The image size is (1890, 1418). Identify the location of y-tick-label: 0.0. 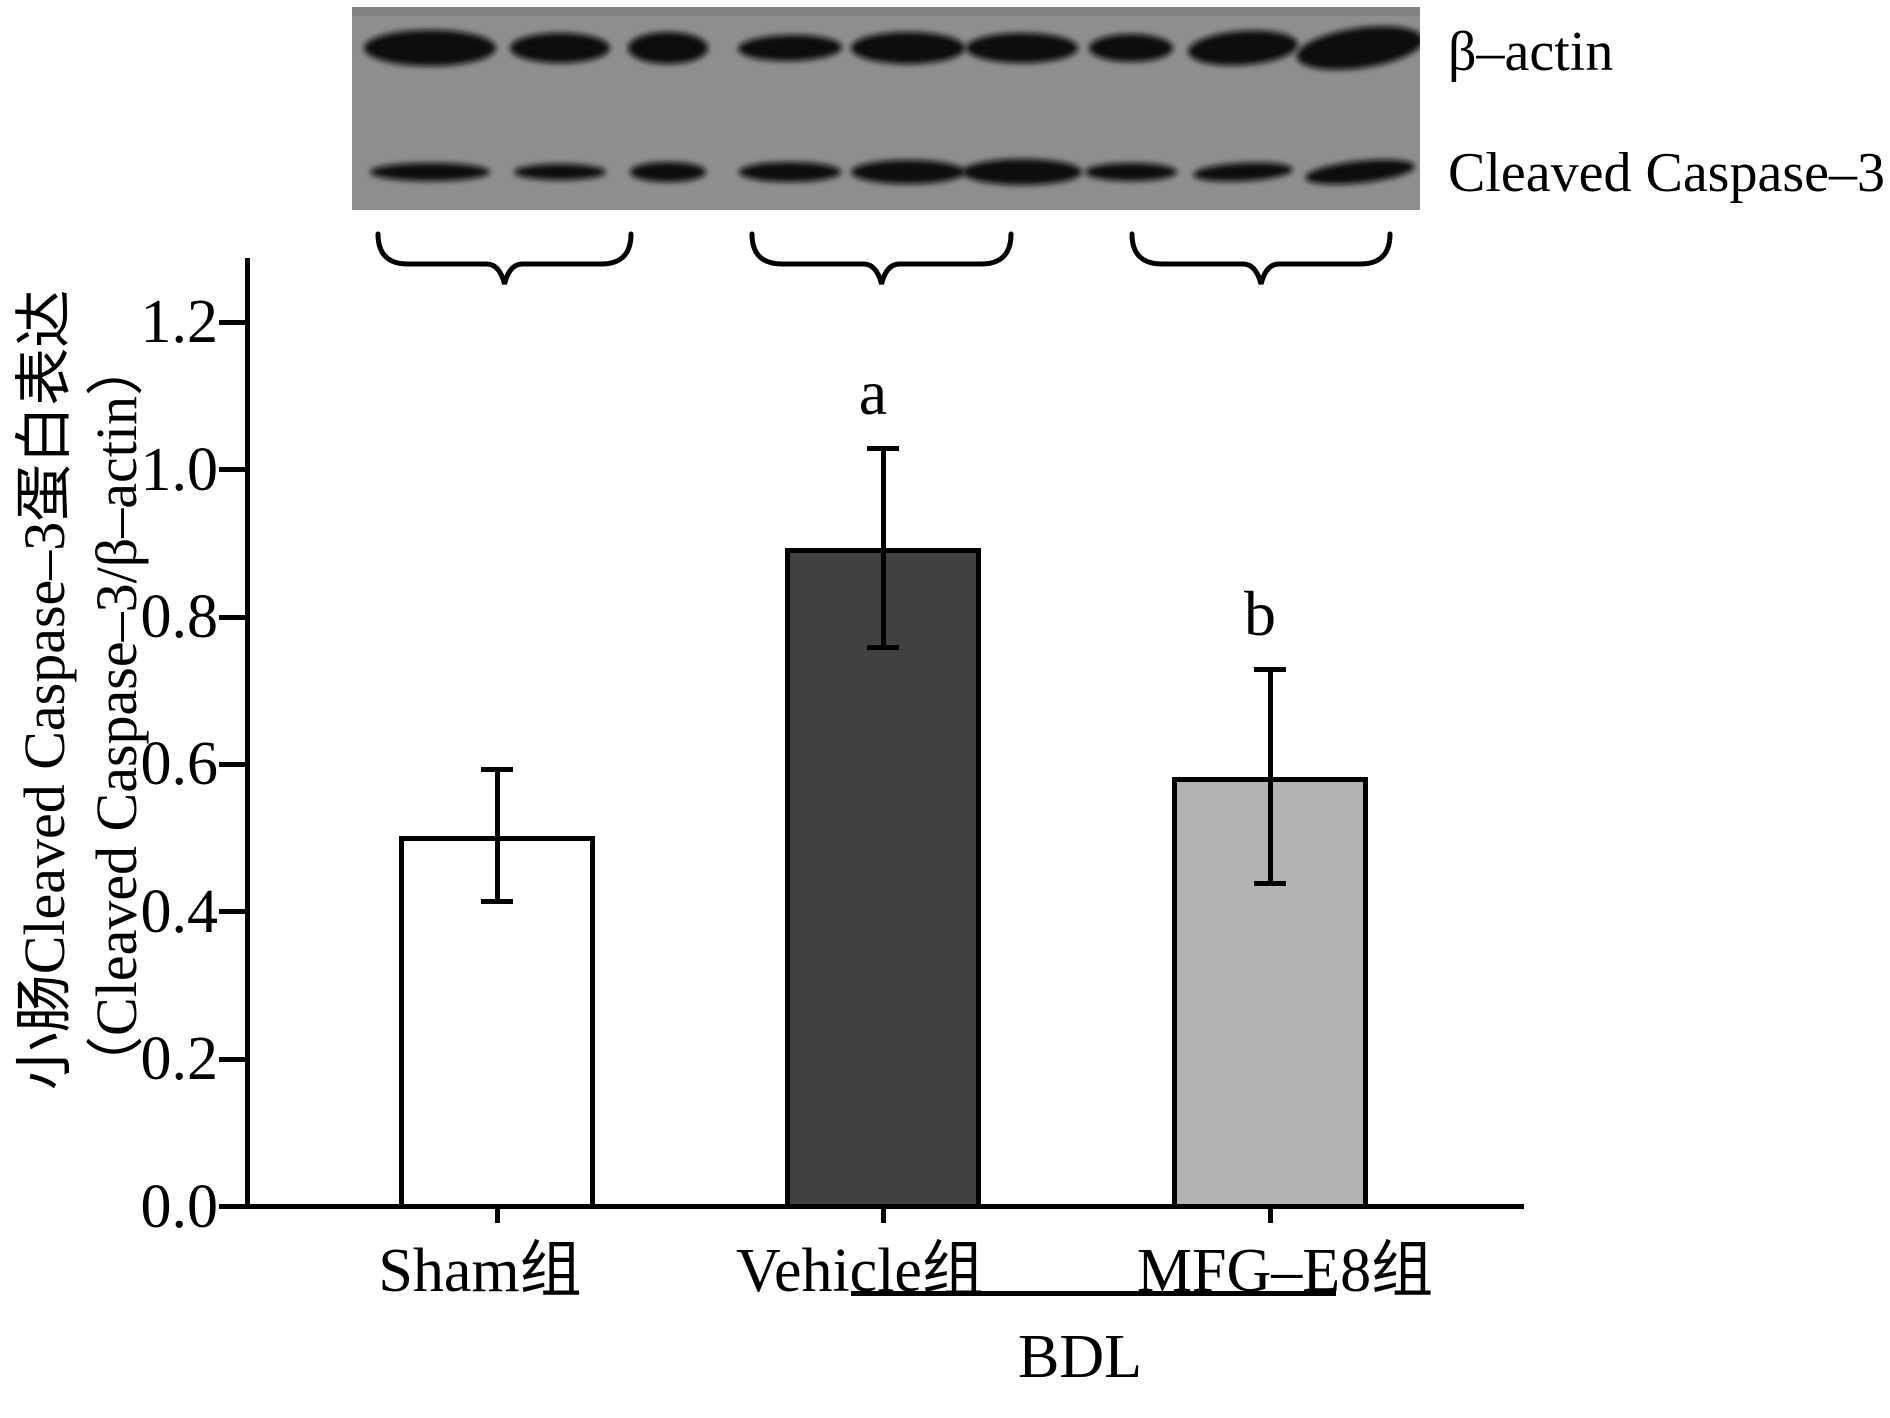
(179, 1206).